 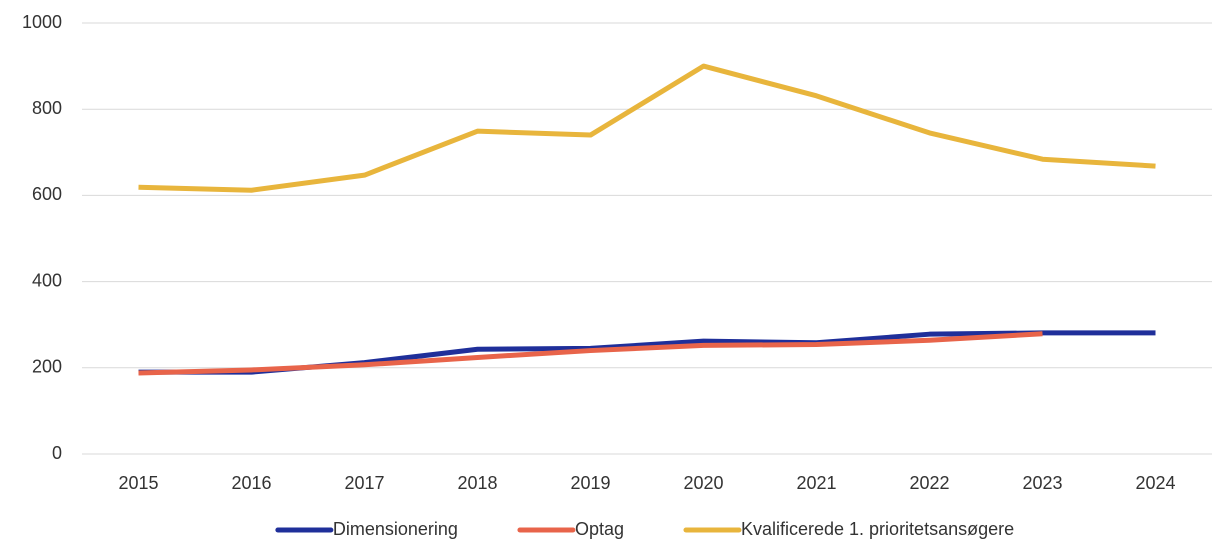 I want to click on x-tick-label: 2021, so click(x=816, y=483).